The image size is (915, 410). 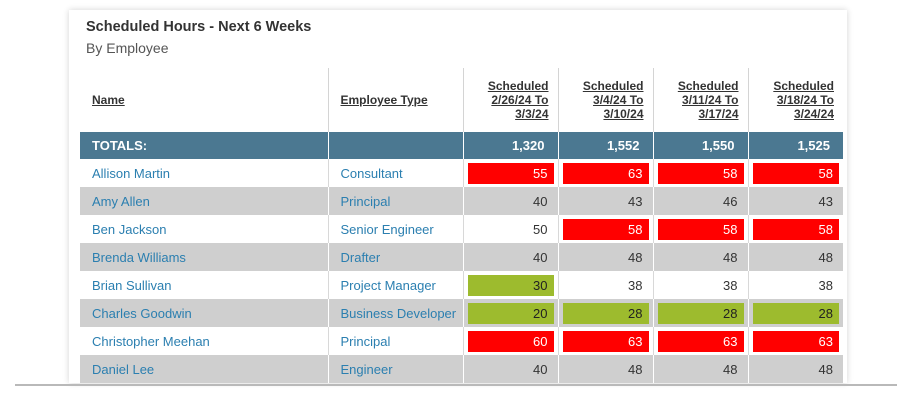 I want to click on totals-week-4: 1,525, so click(x=795, y=145).